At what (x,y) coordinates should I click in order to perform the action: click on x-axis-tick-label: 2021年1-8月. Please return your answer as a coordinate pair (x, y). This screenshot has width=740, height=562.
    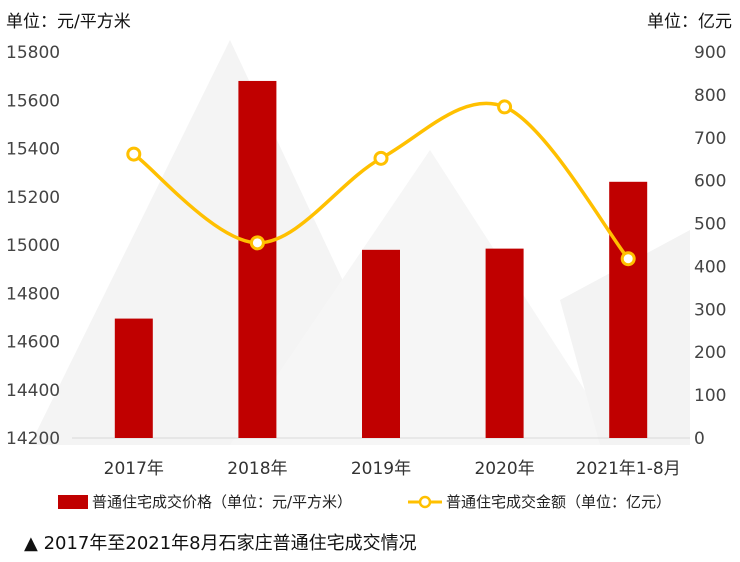
    Looking at the image, I should click on (628, 469).